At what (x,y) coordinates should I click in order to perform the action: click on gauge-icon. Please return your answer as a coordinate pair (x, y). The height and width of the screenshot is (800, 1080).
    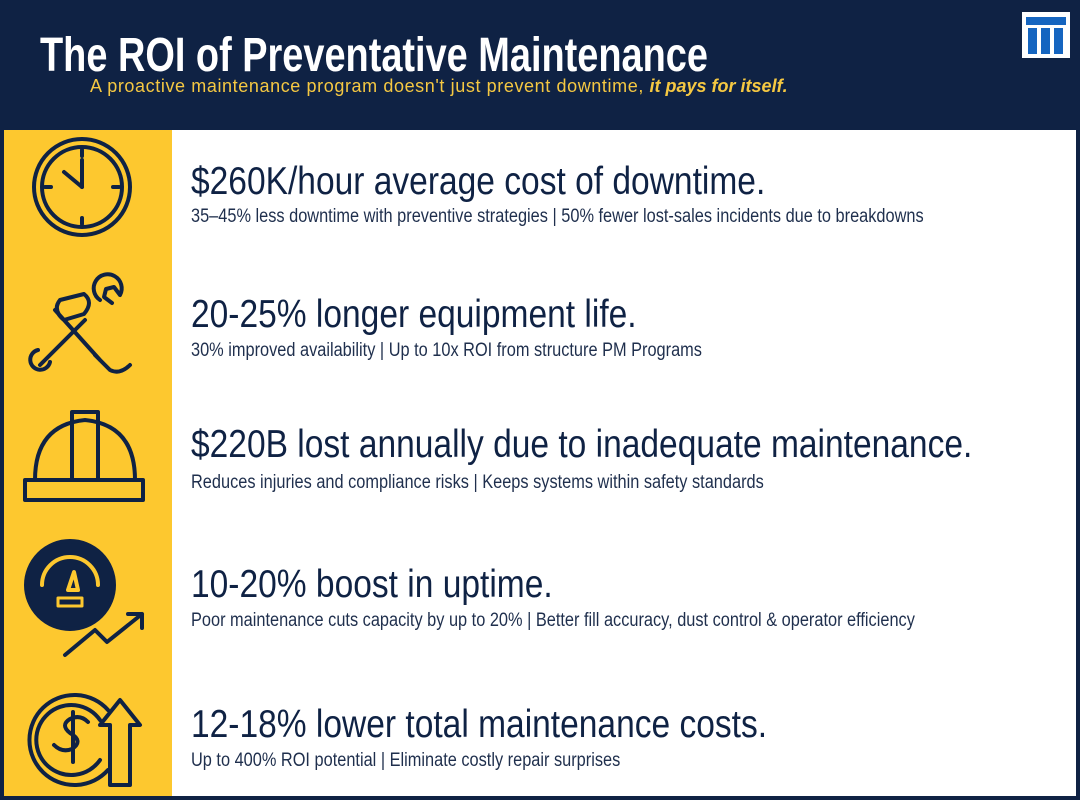
    Looking at the image, I should click on (84, 598).